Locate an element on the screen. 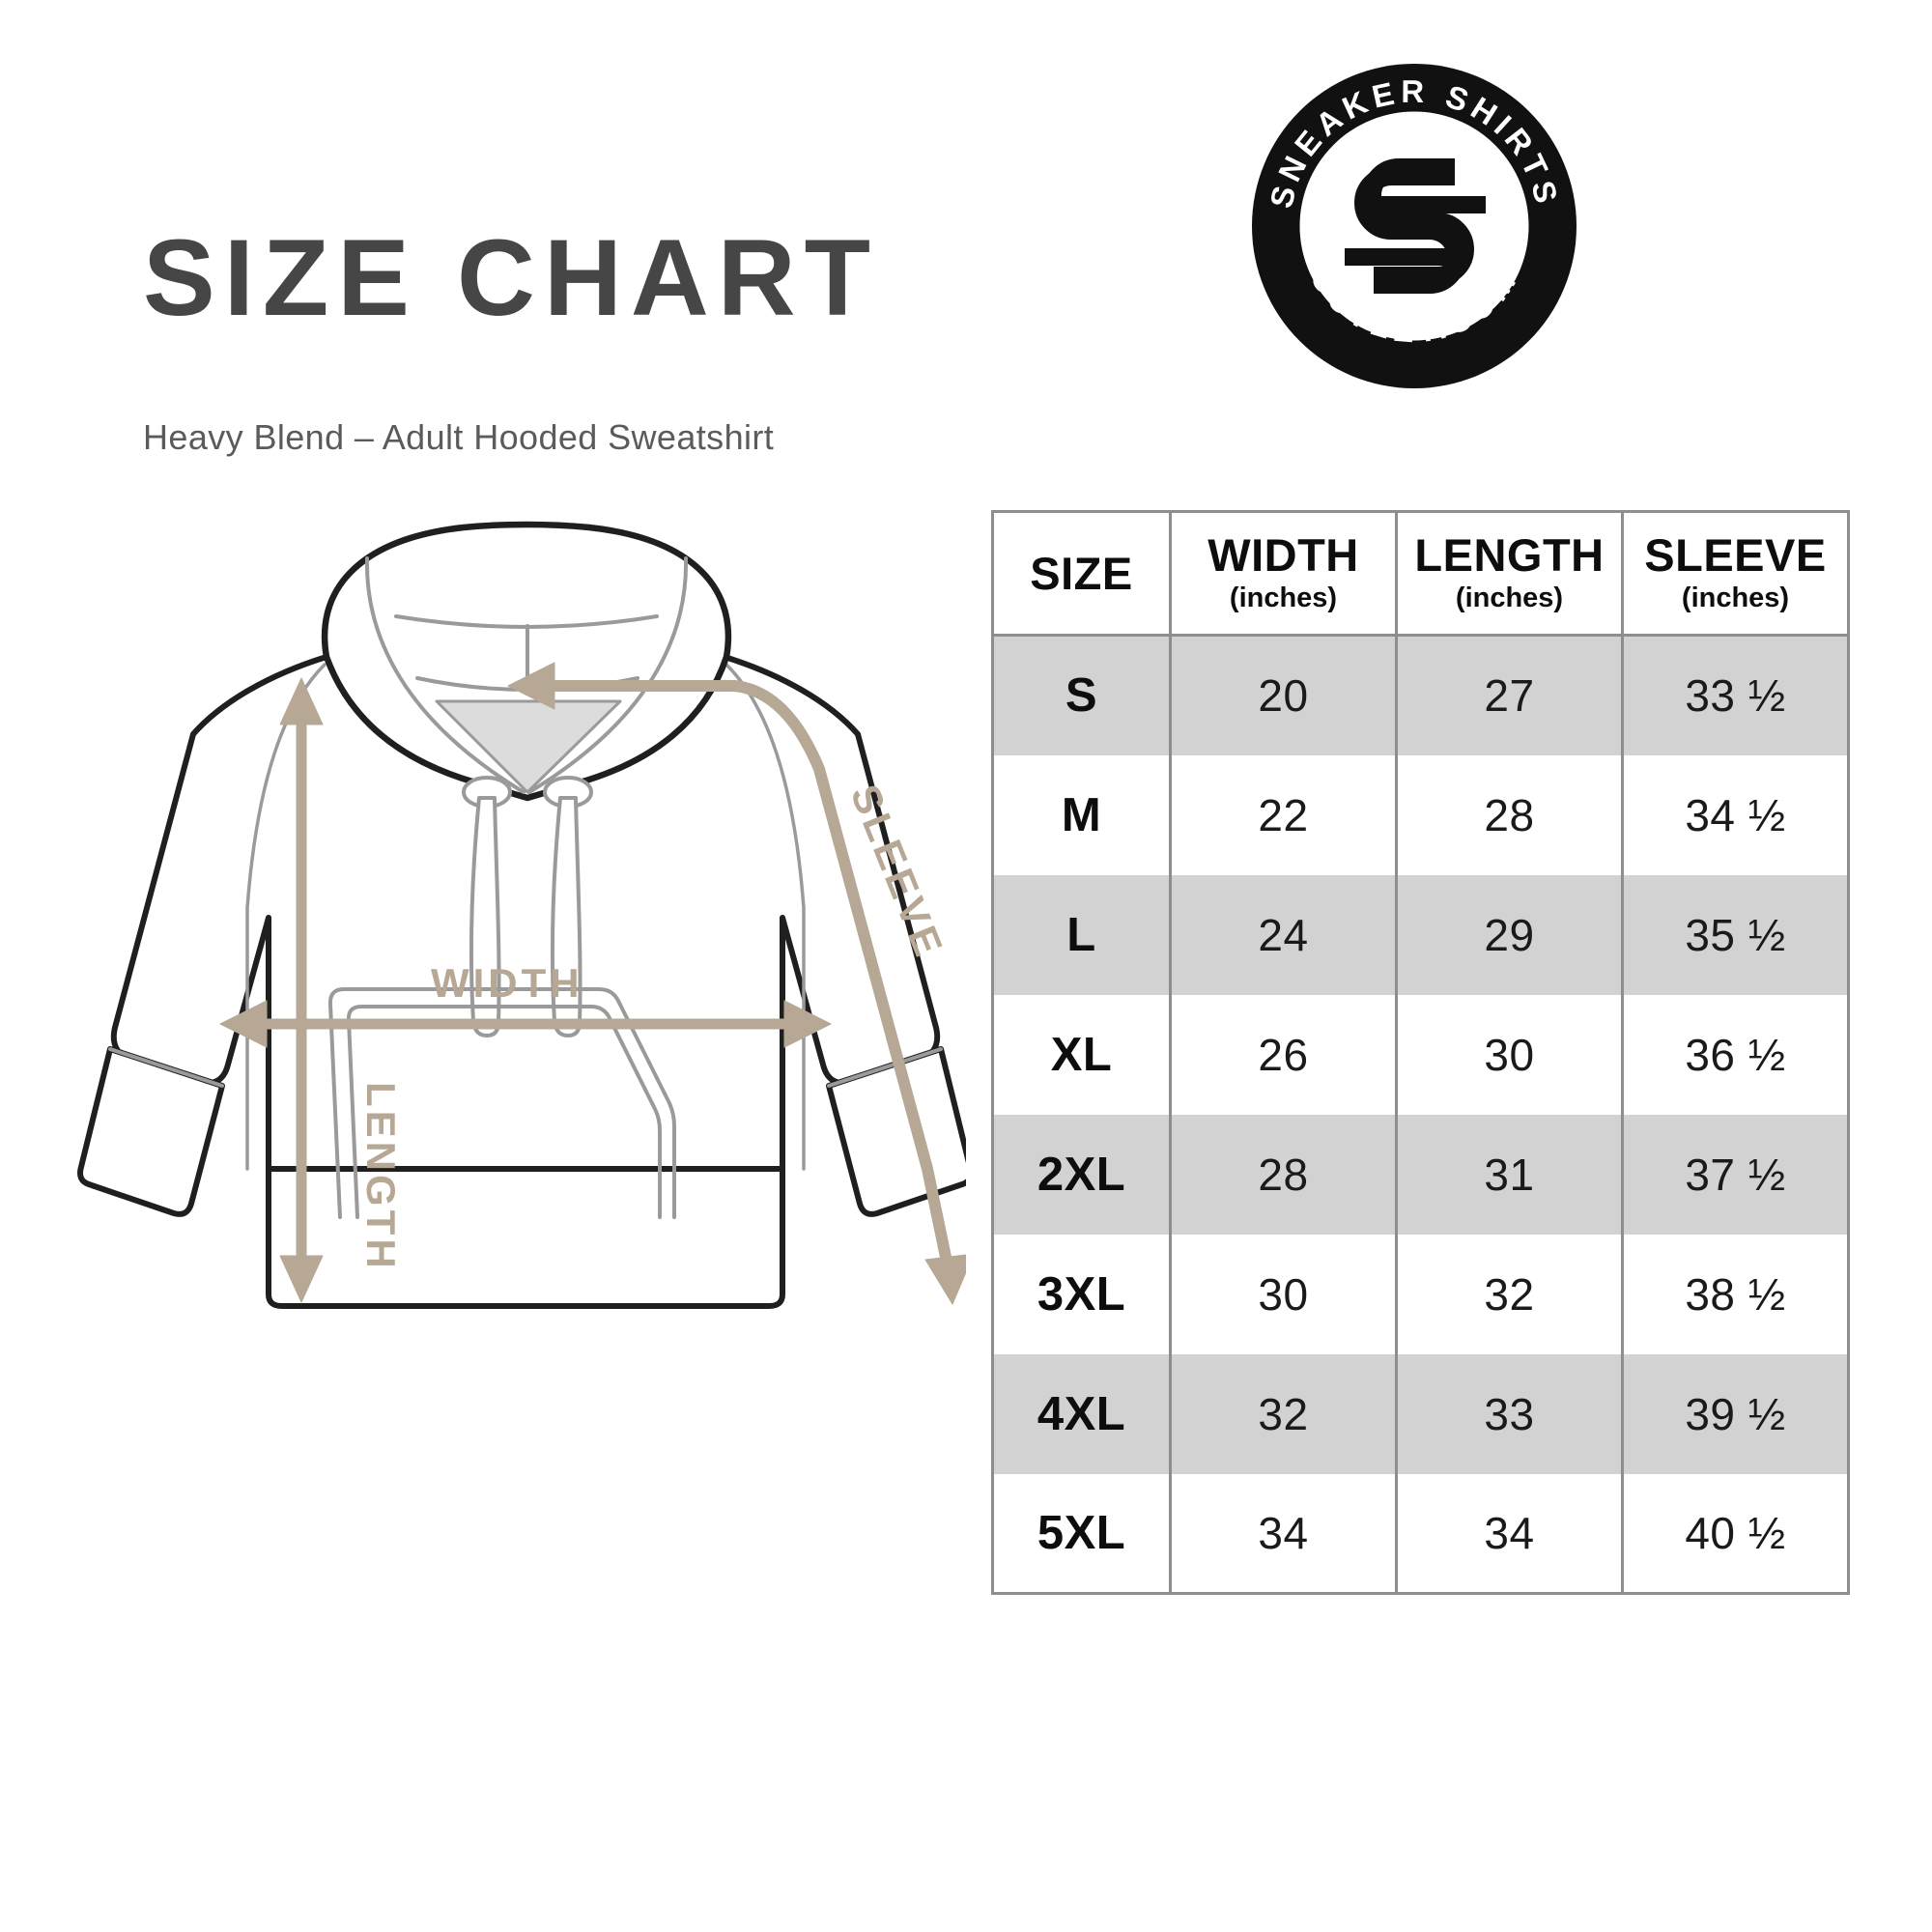  cell-size: M is located at coordinates (1081, 814).